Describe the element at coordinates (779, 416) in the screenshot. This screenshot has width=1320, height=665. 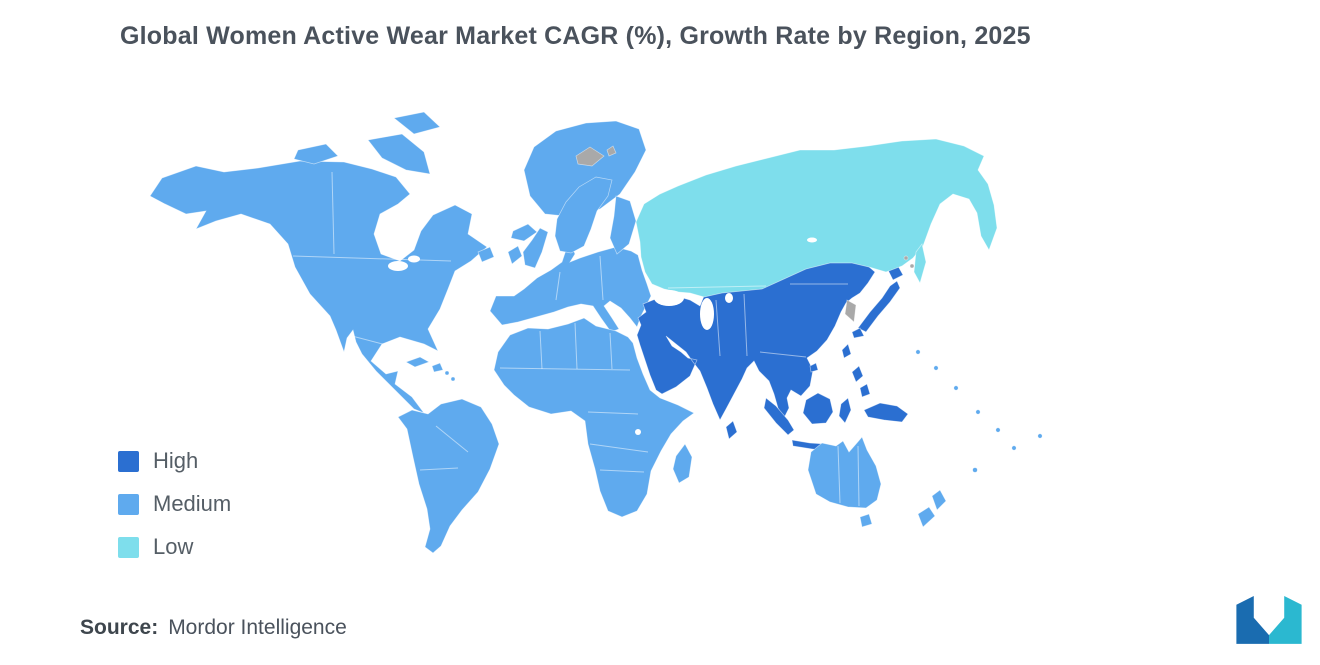
I see `island-sumatra` at that location.